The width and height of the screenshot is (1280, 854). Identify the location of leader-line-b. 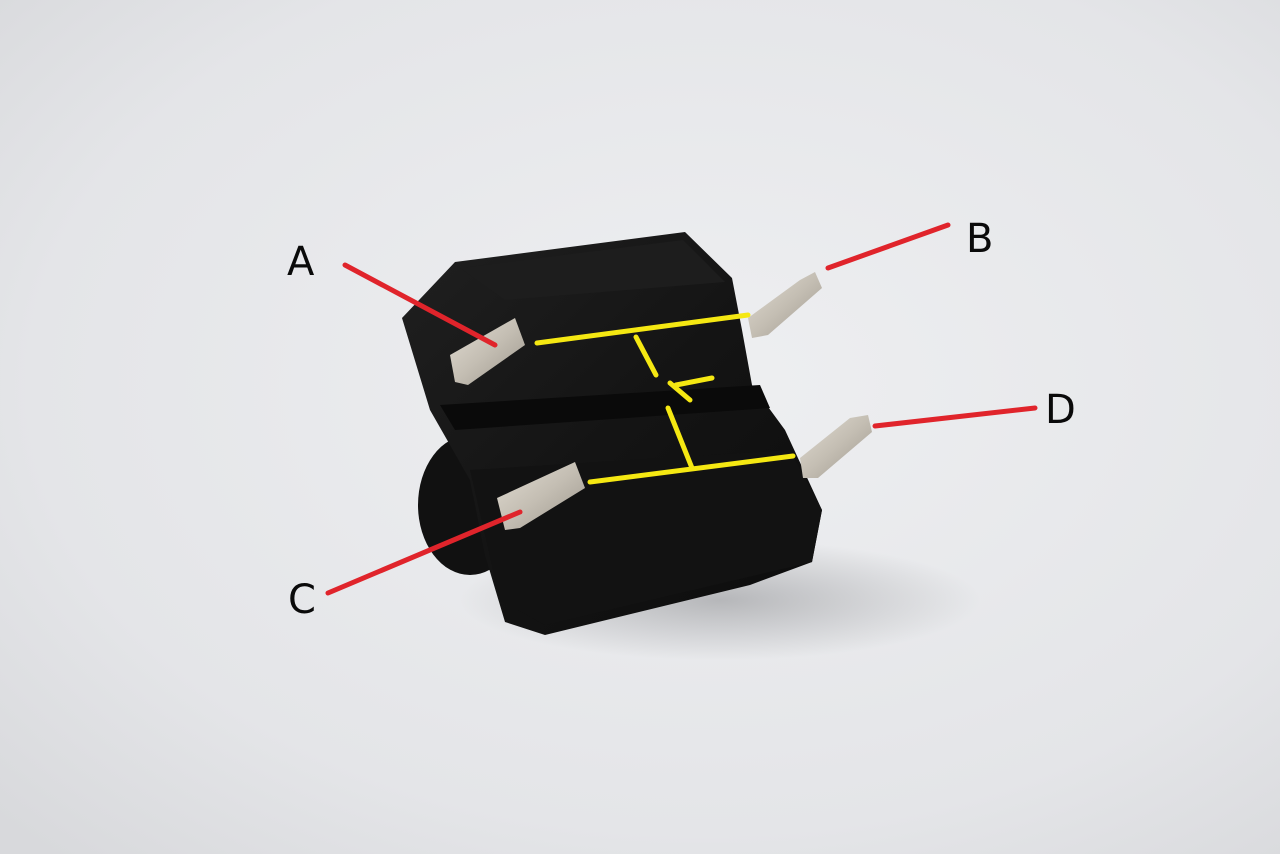
(888, 246).